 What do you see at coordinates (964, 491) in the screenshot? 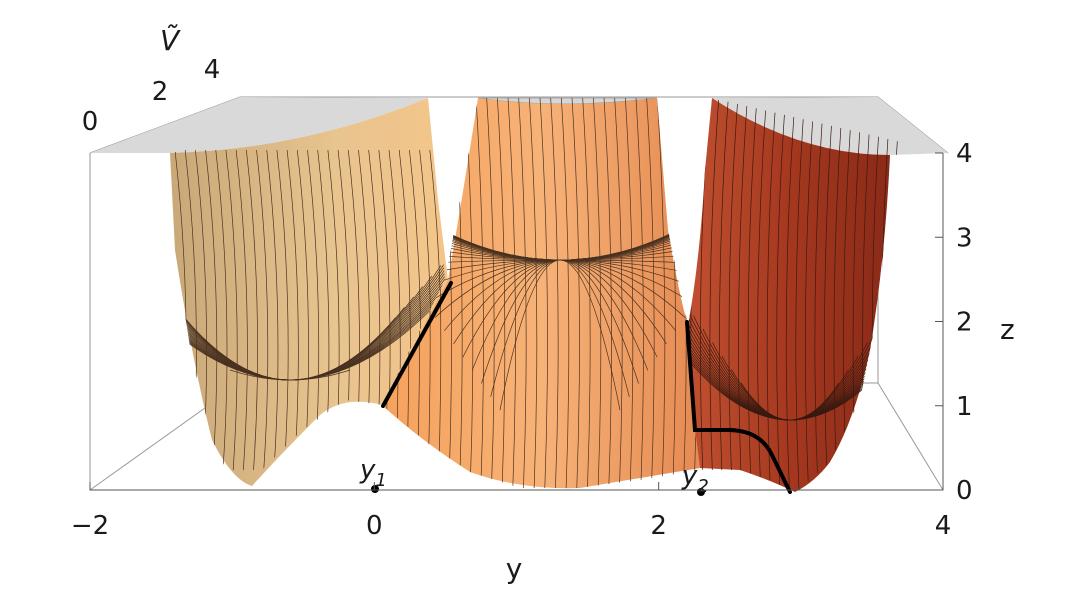
I see `z-tick-label: 0` at bounding box center [964, 491].